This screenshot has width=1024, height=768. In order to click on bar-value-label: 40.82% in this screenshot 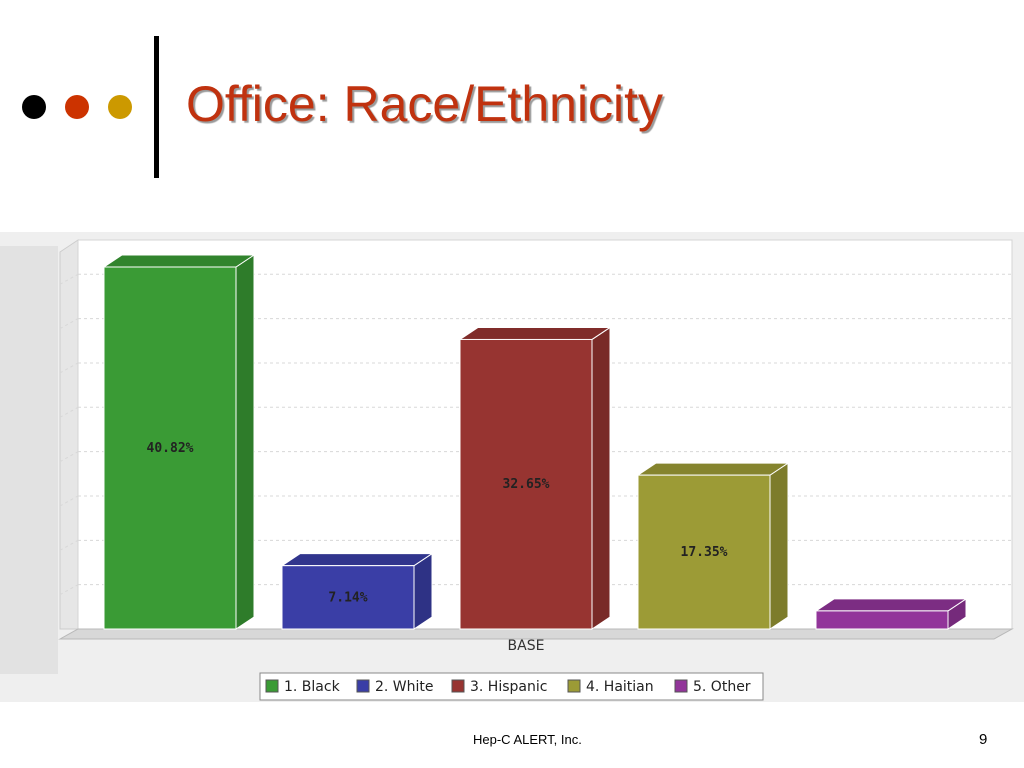, I will do `click(170, 448)`.